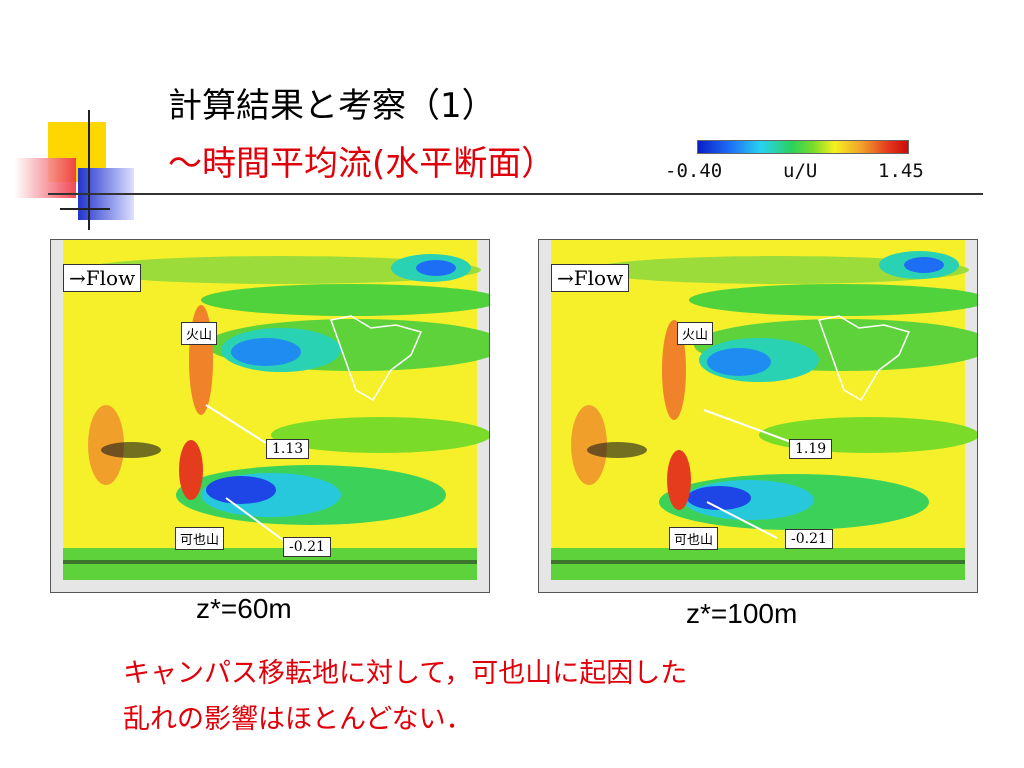 This screenshot has height=768, width=1024. I want to click on deco-vertical-line, so click(89, 170).